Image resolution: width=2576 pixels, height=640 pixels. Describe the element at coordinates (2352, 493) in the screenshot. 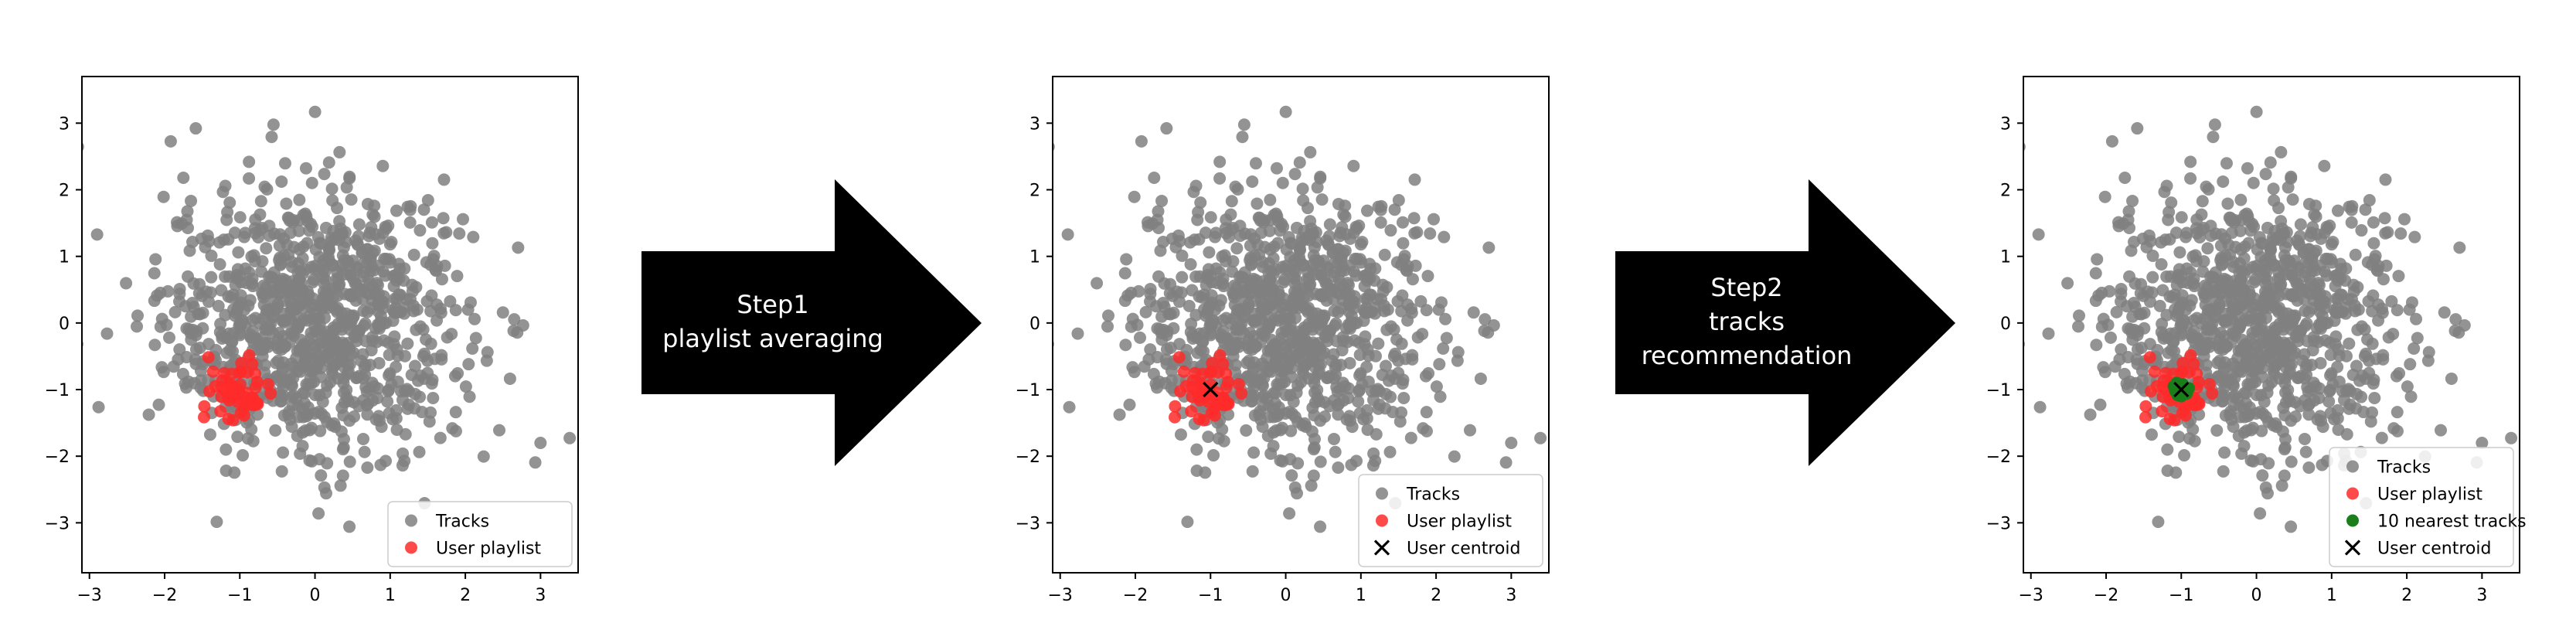

I see `legend-marker-playlist` at that location.